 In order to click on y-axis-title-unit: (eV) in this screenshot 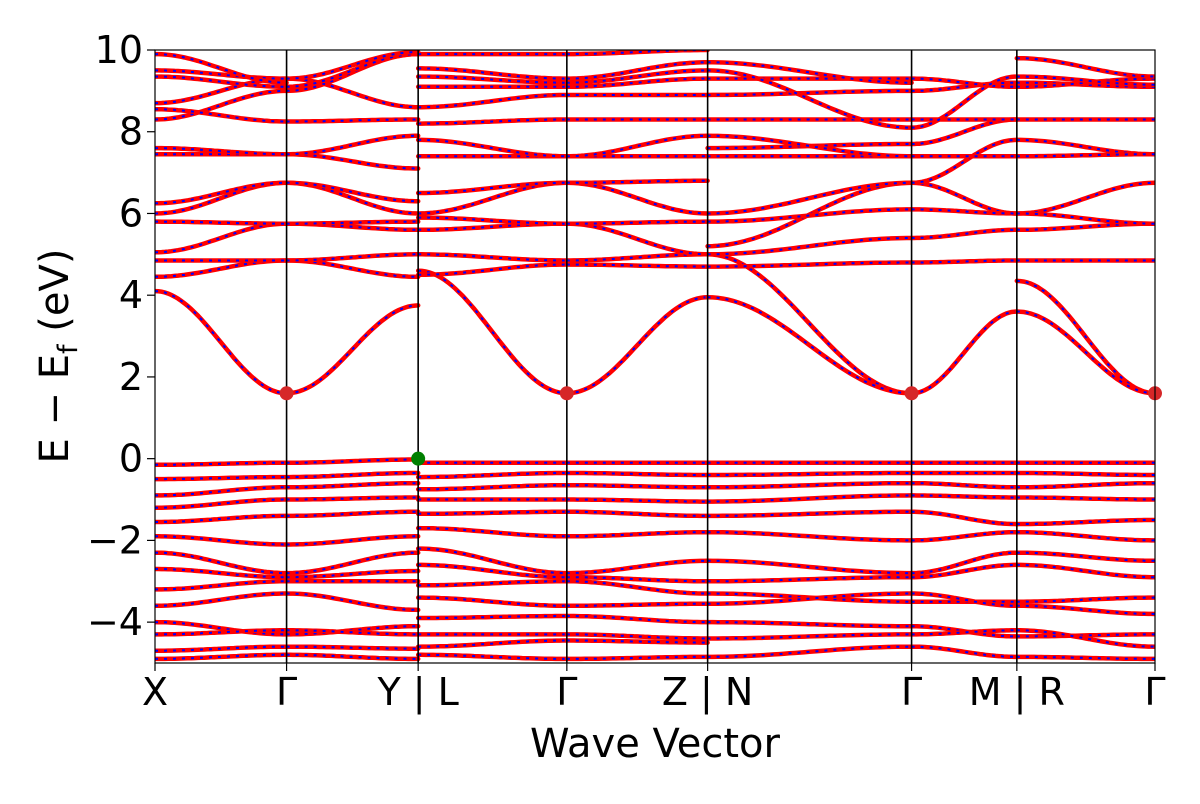, I will do `click(55, 297)`.